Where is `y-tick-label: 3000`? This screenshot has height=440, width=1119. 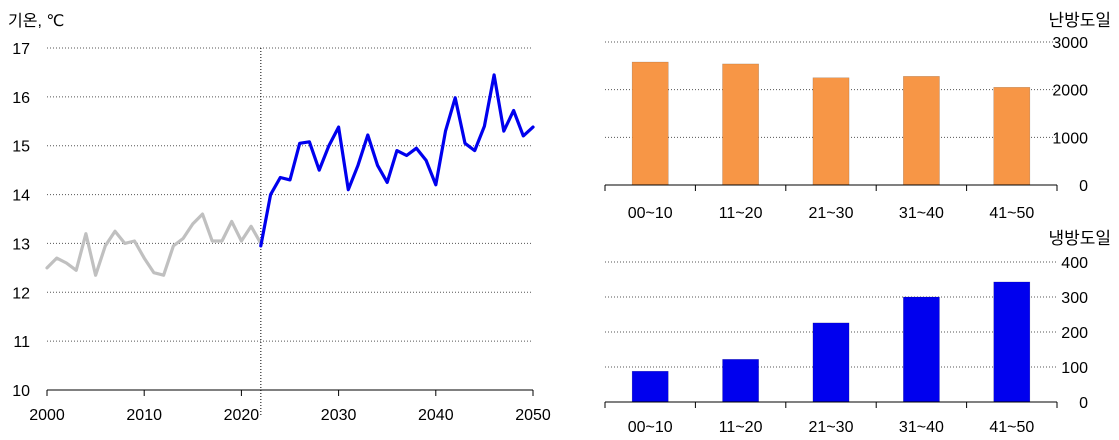
y-tick-label: 3000 is located at coordinates (1070, 43).